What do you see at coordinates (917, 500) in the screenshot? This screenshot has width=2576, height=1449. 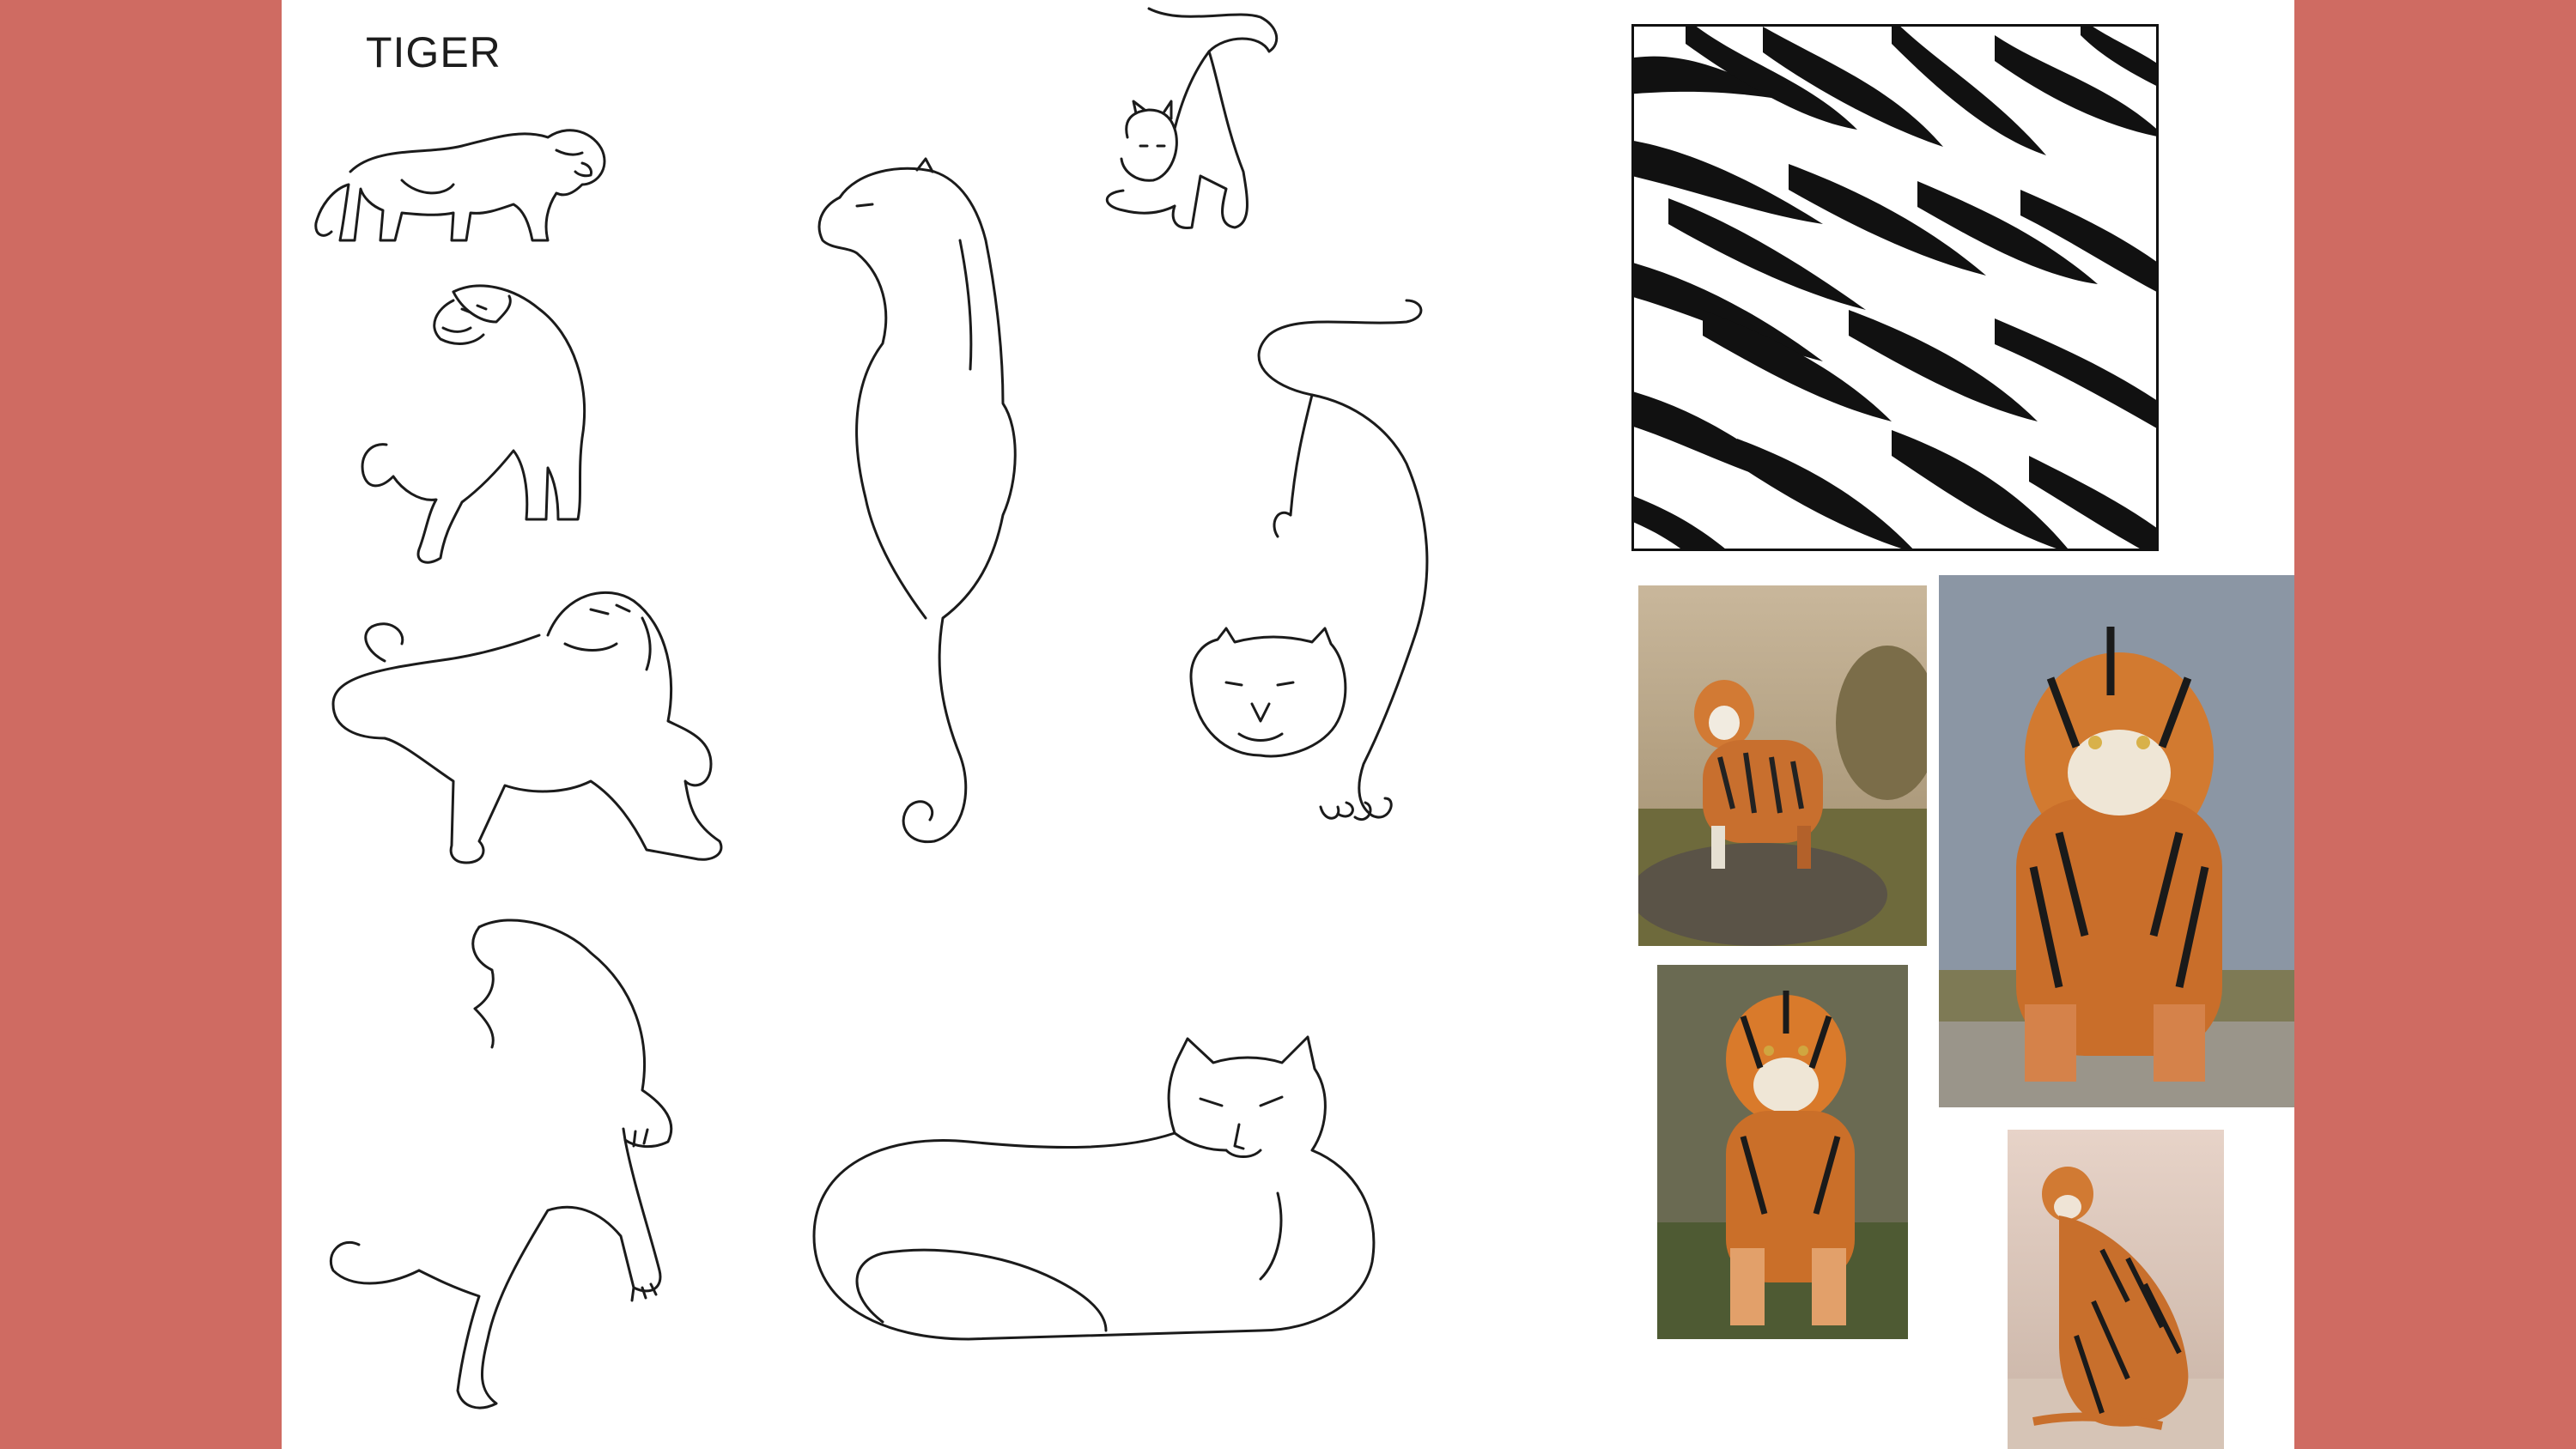 I see `sitting-tiger-sketch` at bounding box center [917, 500].